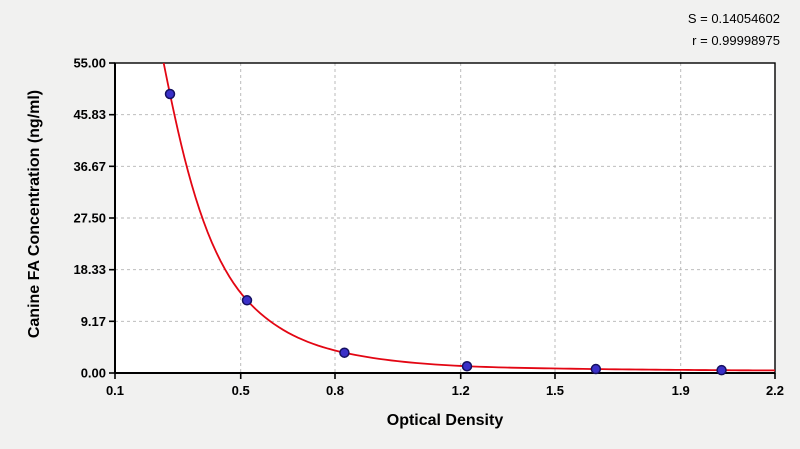 This screenshot has width=800, height=449. Describe the element at coordinates (89, 114) in the screenshot. I see `y-tick-label: 45.83` at that location.